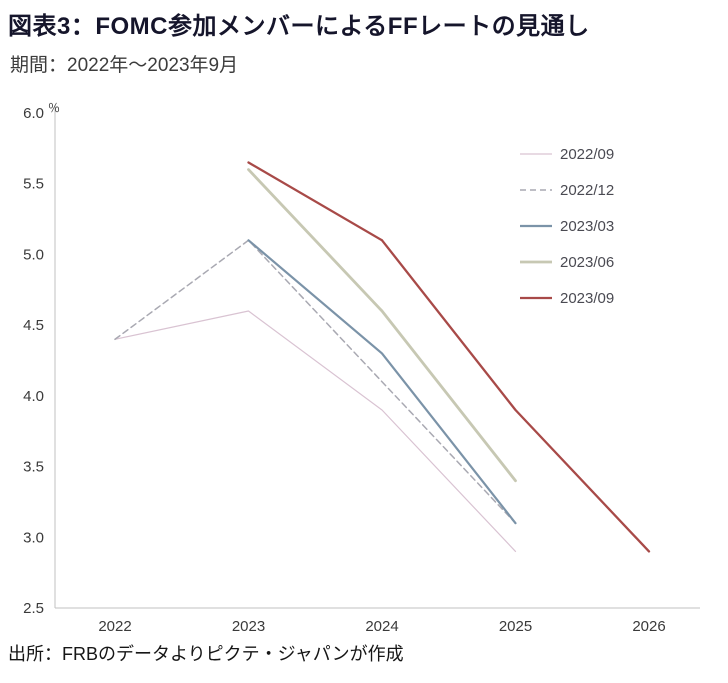 This screenshot has width=728, height=683. What do you see at coordinates (587, 262) in the screenshot?
I see `legend-label-2023-06: 2023/06` at bounding box center [587, 262].